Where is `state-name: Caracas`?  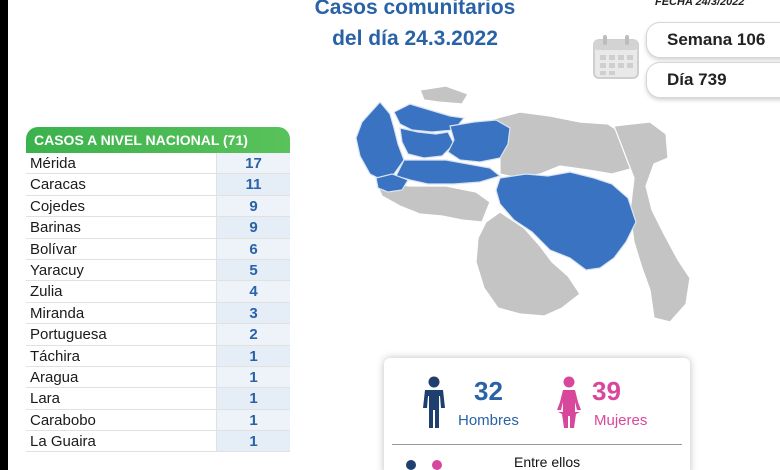
state-name: Caracas is located at coordinates (58, 185).